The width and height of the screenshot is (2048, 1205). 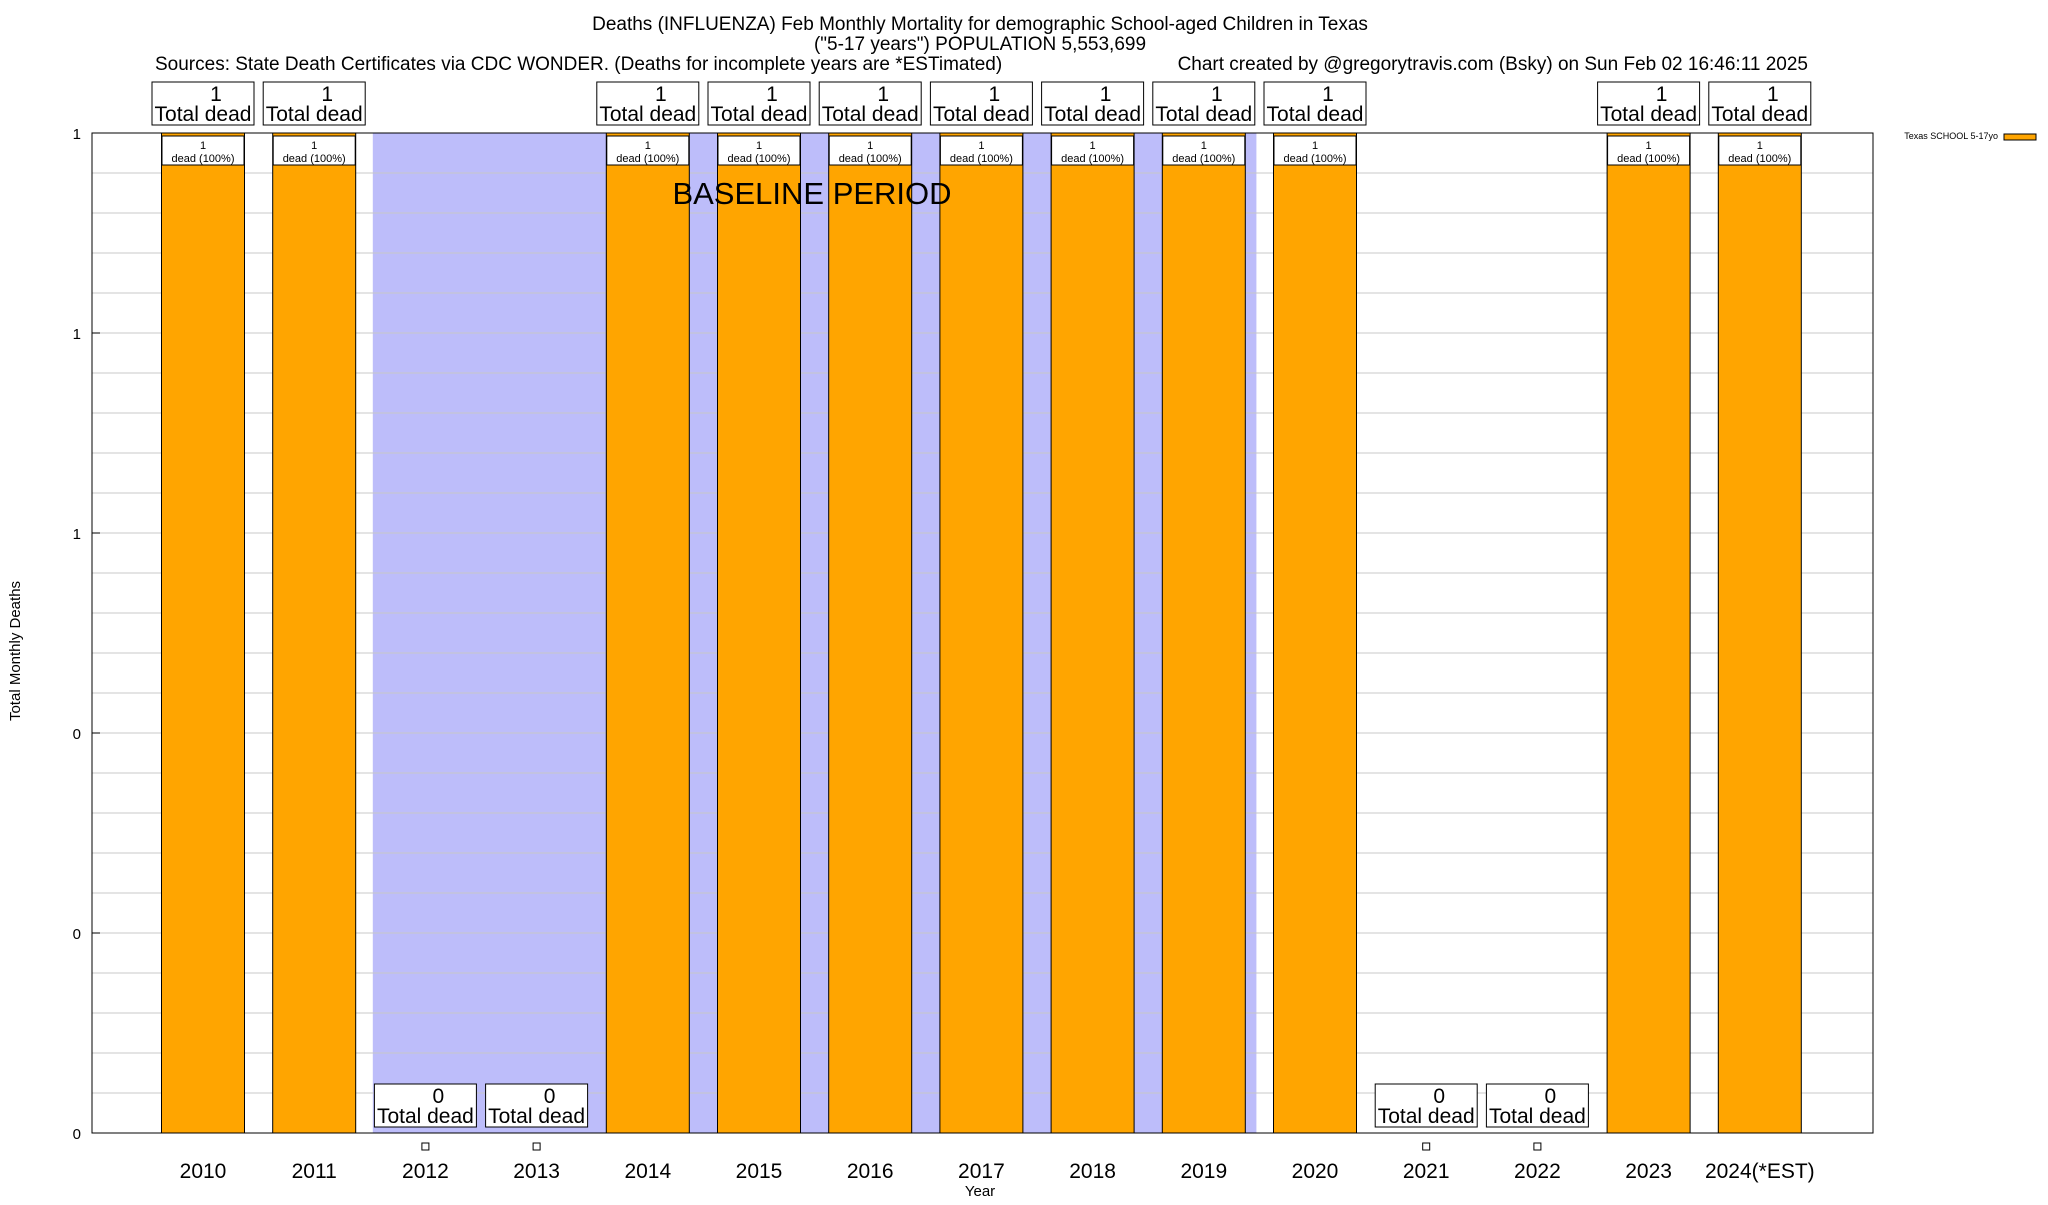 I want to click on chart-title-line2: ("5-17 years") POPULATION 5,553,699, so click(x=980, y=44).